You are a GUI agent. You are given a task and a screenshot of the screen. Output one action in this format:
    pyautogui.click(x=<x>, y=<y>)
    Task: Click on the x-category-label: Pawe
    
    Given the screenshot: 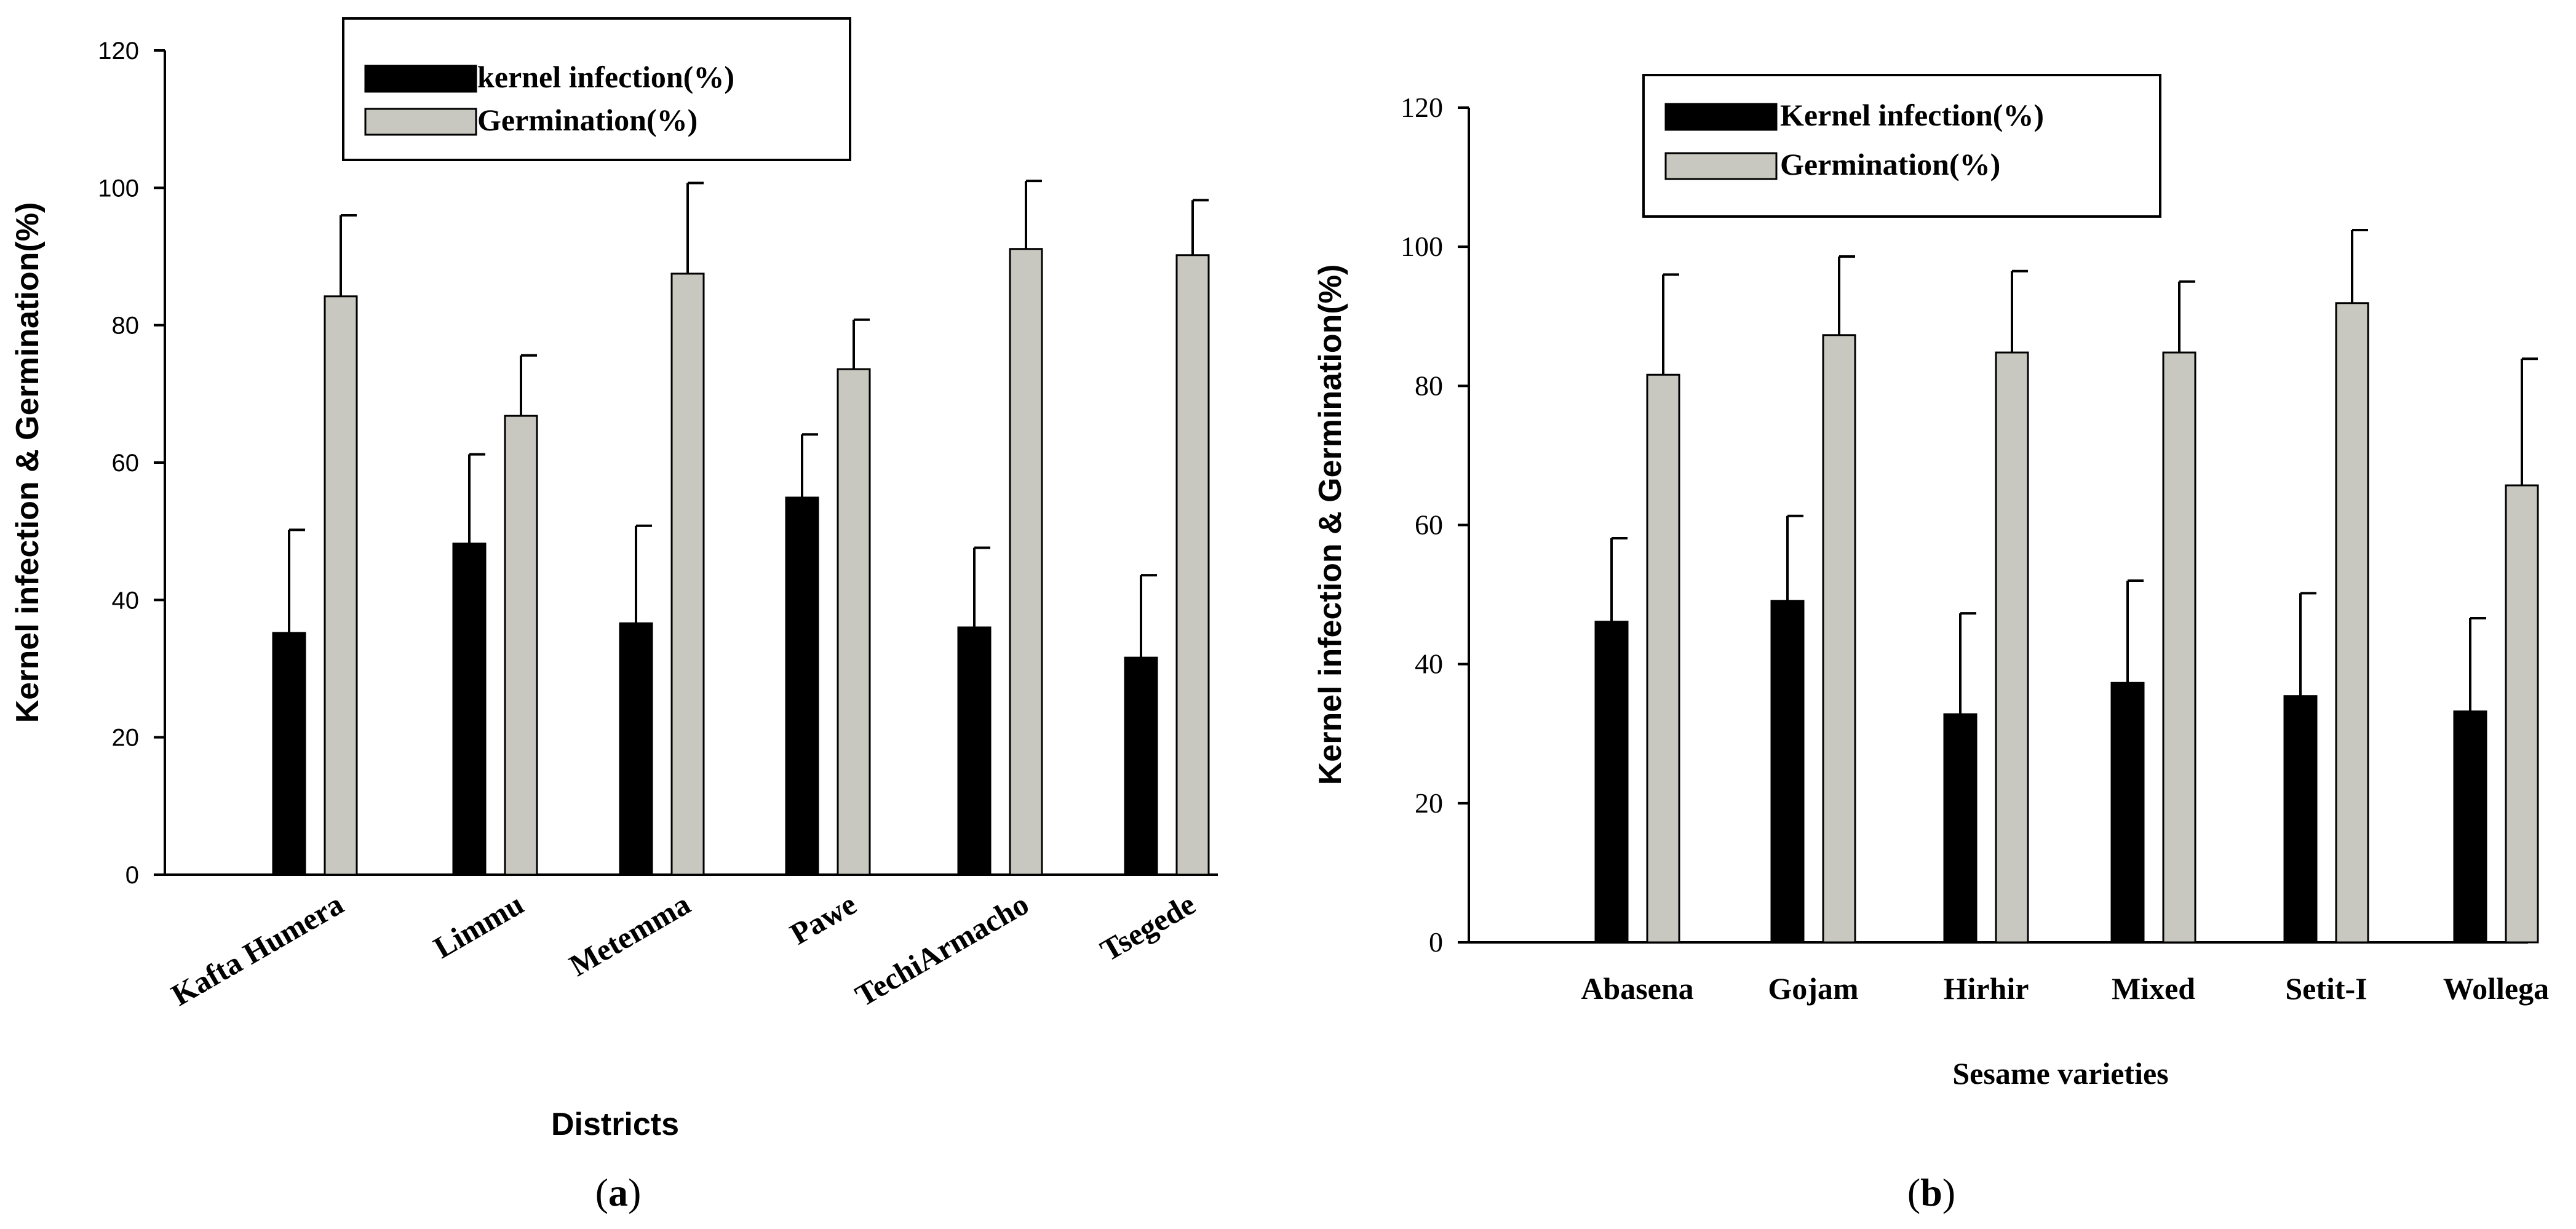 What is the action you would take?
    pyautogui.click(x=823, y=918)
    